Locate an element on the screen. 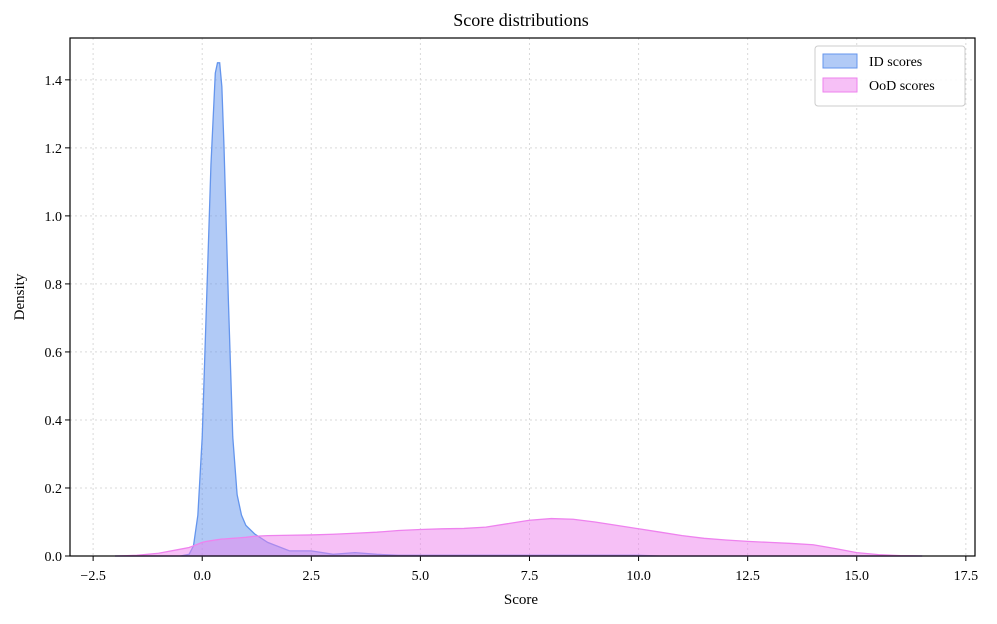 Image resolution: width=997 pixels, height=624 pixels. x-tick-label: 17.5 is located at coordinates (966, 576).